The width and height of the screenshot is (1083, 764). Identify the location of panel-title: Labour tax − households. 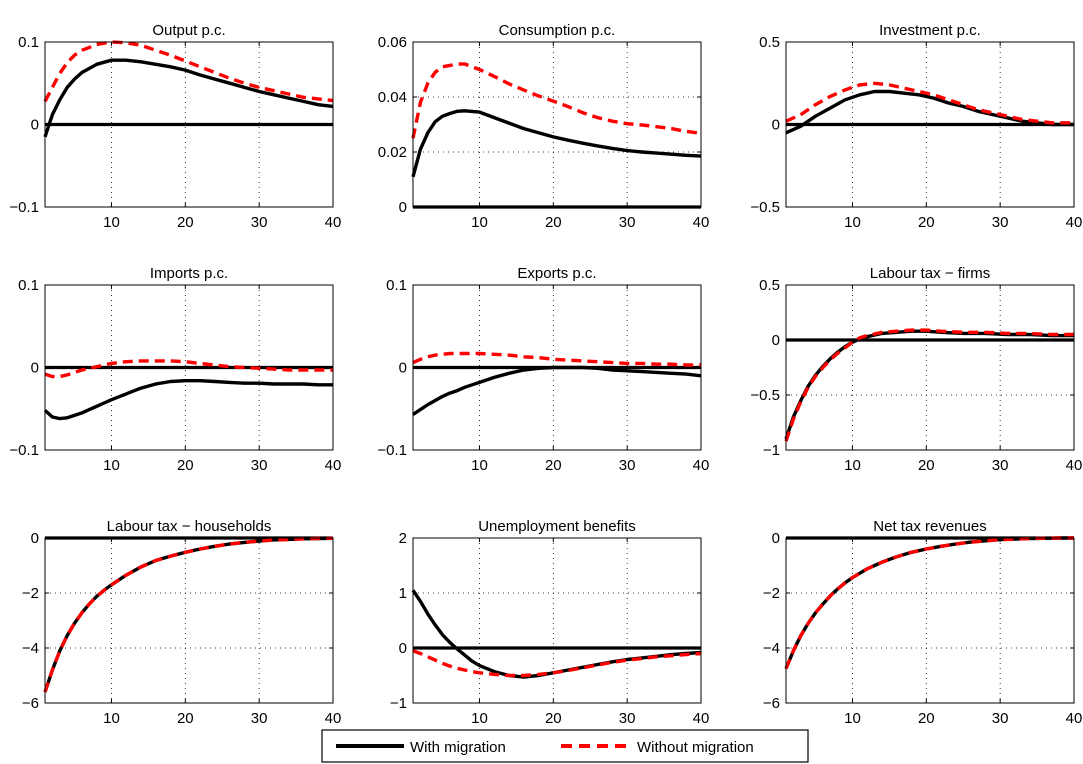
(189, 526).